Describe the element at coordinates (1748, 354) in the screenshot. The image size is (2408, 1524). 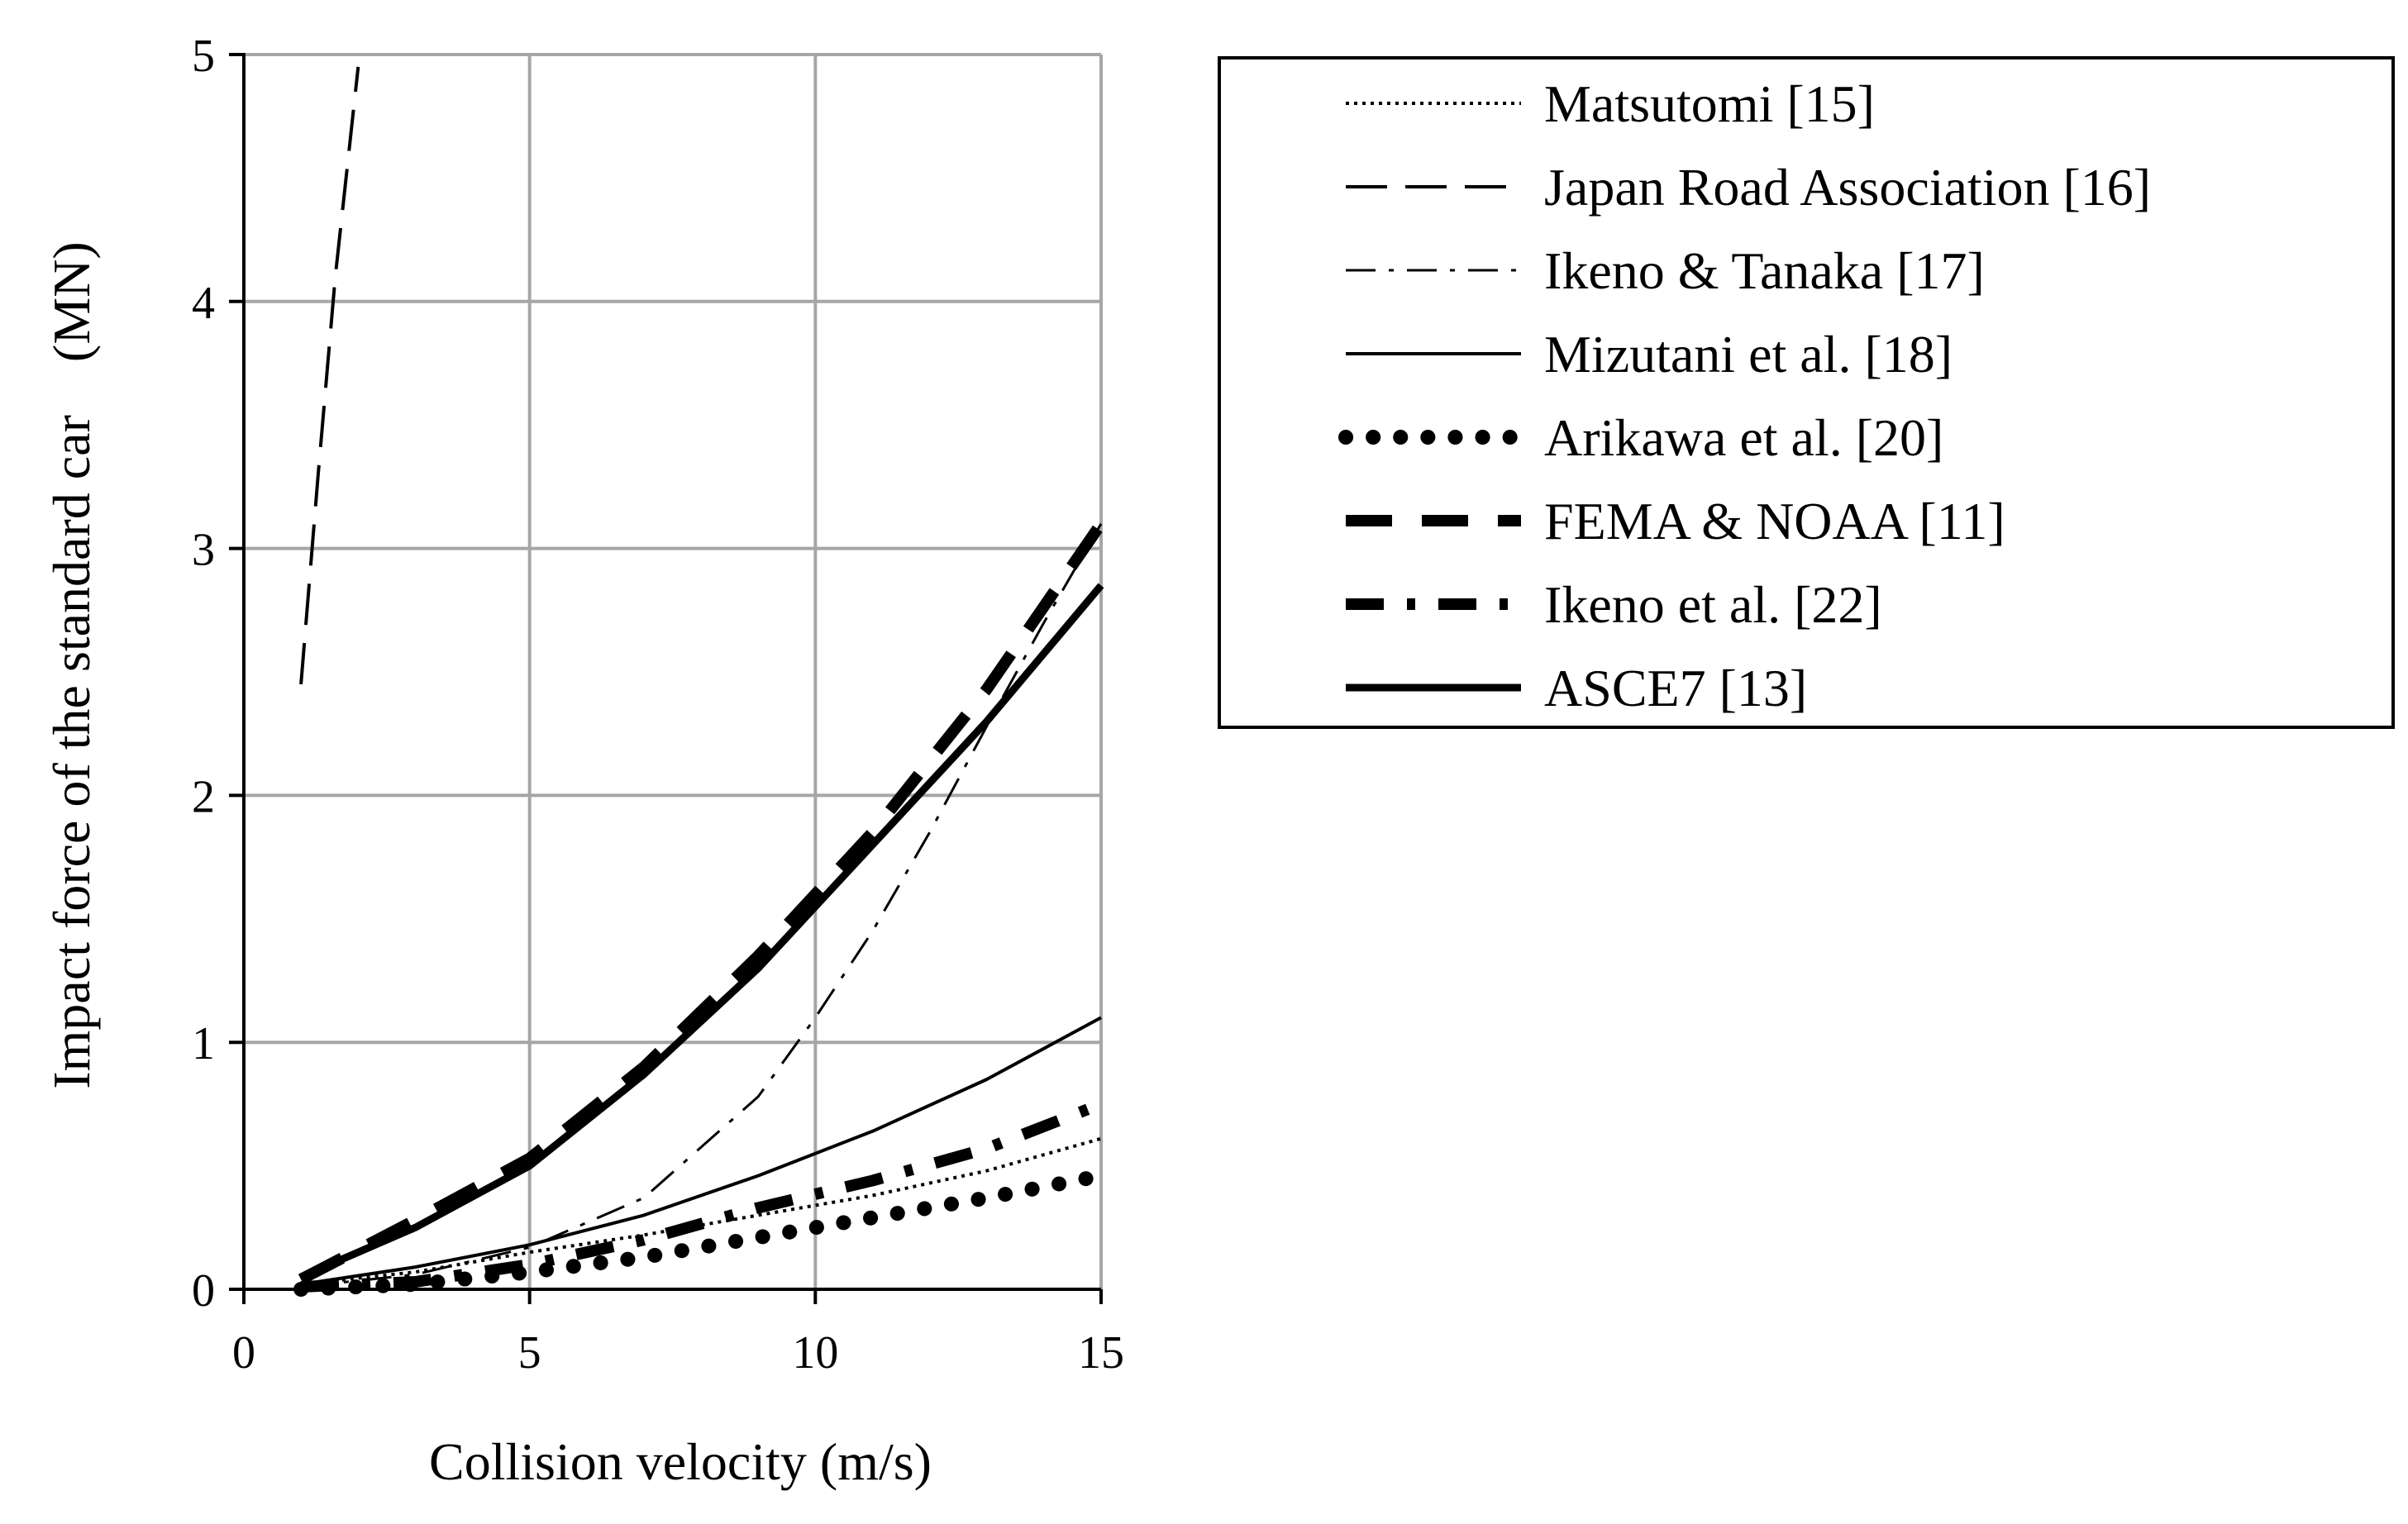
I see `legend-label: Mizutani et al. [18]` at that location.